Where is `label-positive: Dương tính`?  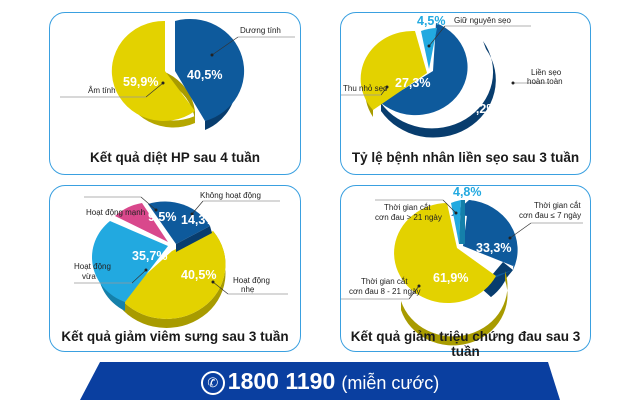 label-positive: Dương tính is located at coordinates (260, 30).